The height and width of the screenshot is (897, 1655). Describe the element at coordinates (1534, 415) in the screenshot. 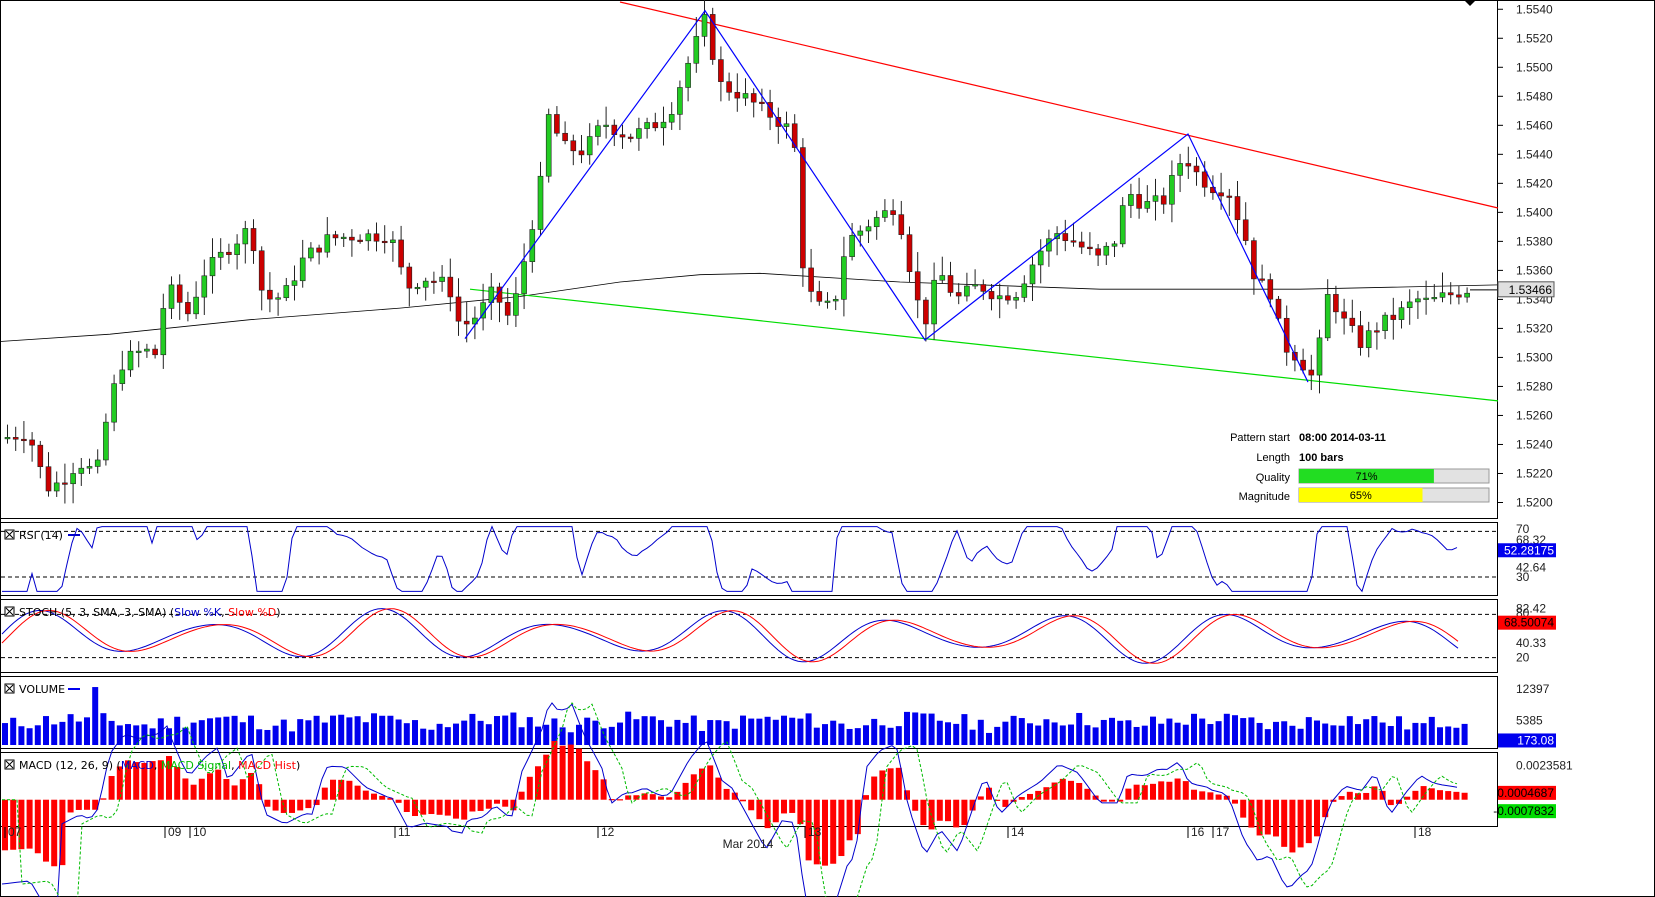

I see `price-tick-label: 1.5260` at that location.